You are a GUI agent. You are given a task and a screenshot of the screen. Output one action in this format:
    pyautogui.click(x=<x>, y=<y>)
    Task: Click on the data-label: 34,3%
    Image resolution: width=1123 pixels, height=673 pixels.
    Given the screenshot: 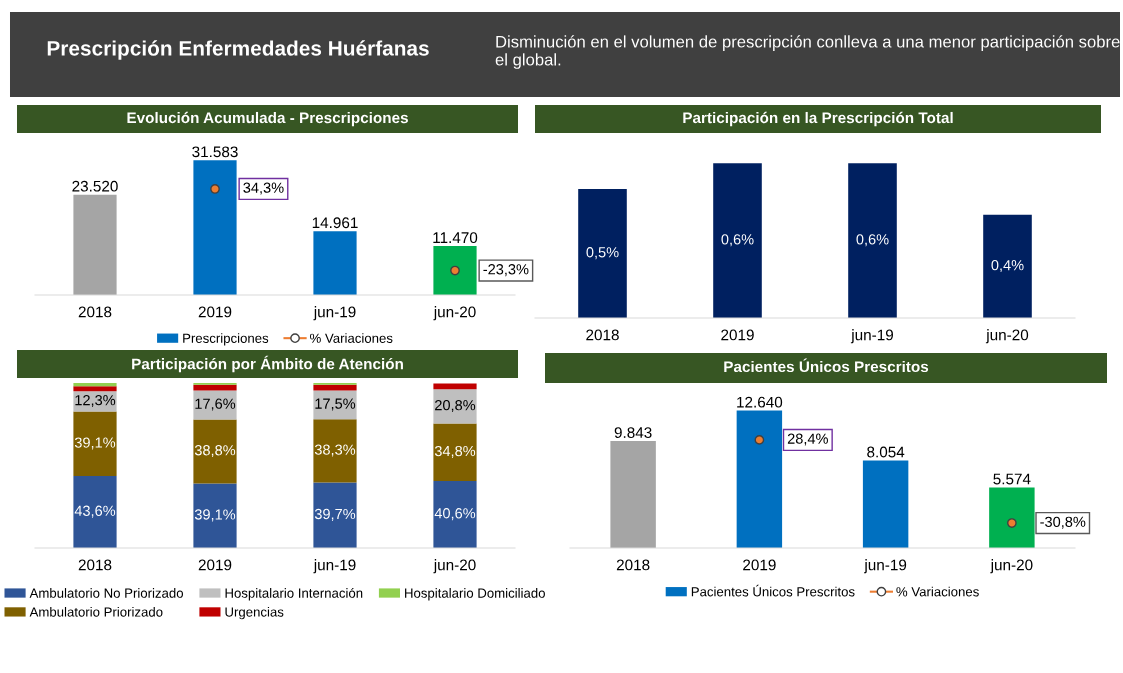 What is the action you would take?
    pyautogui.click(x=263, y=188)
    